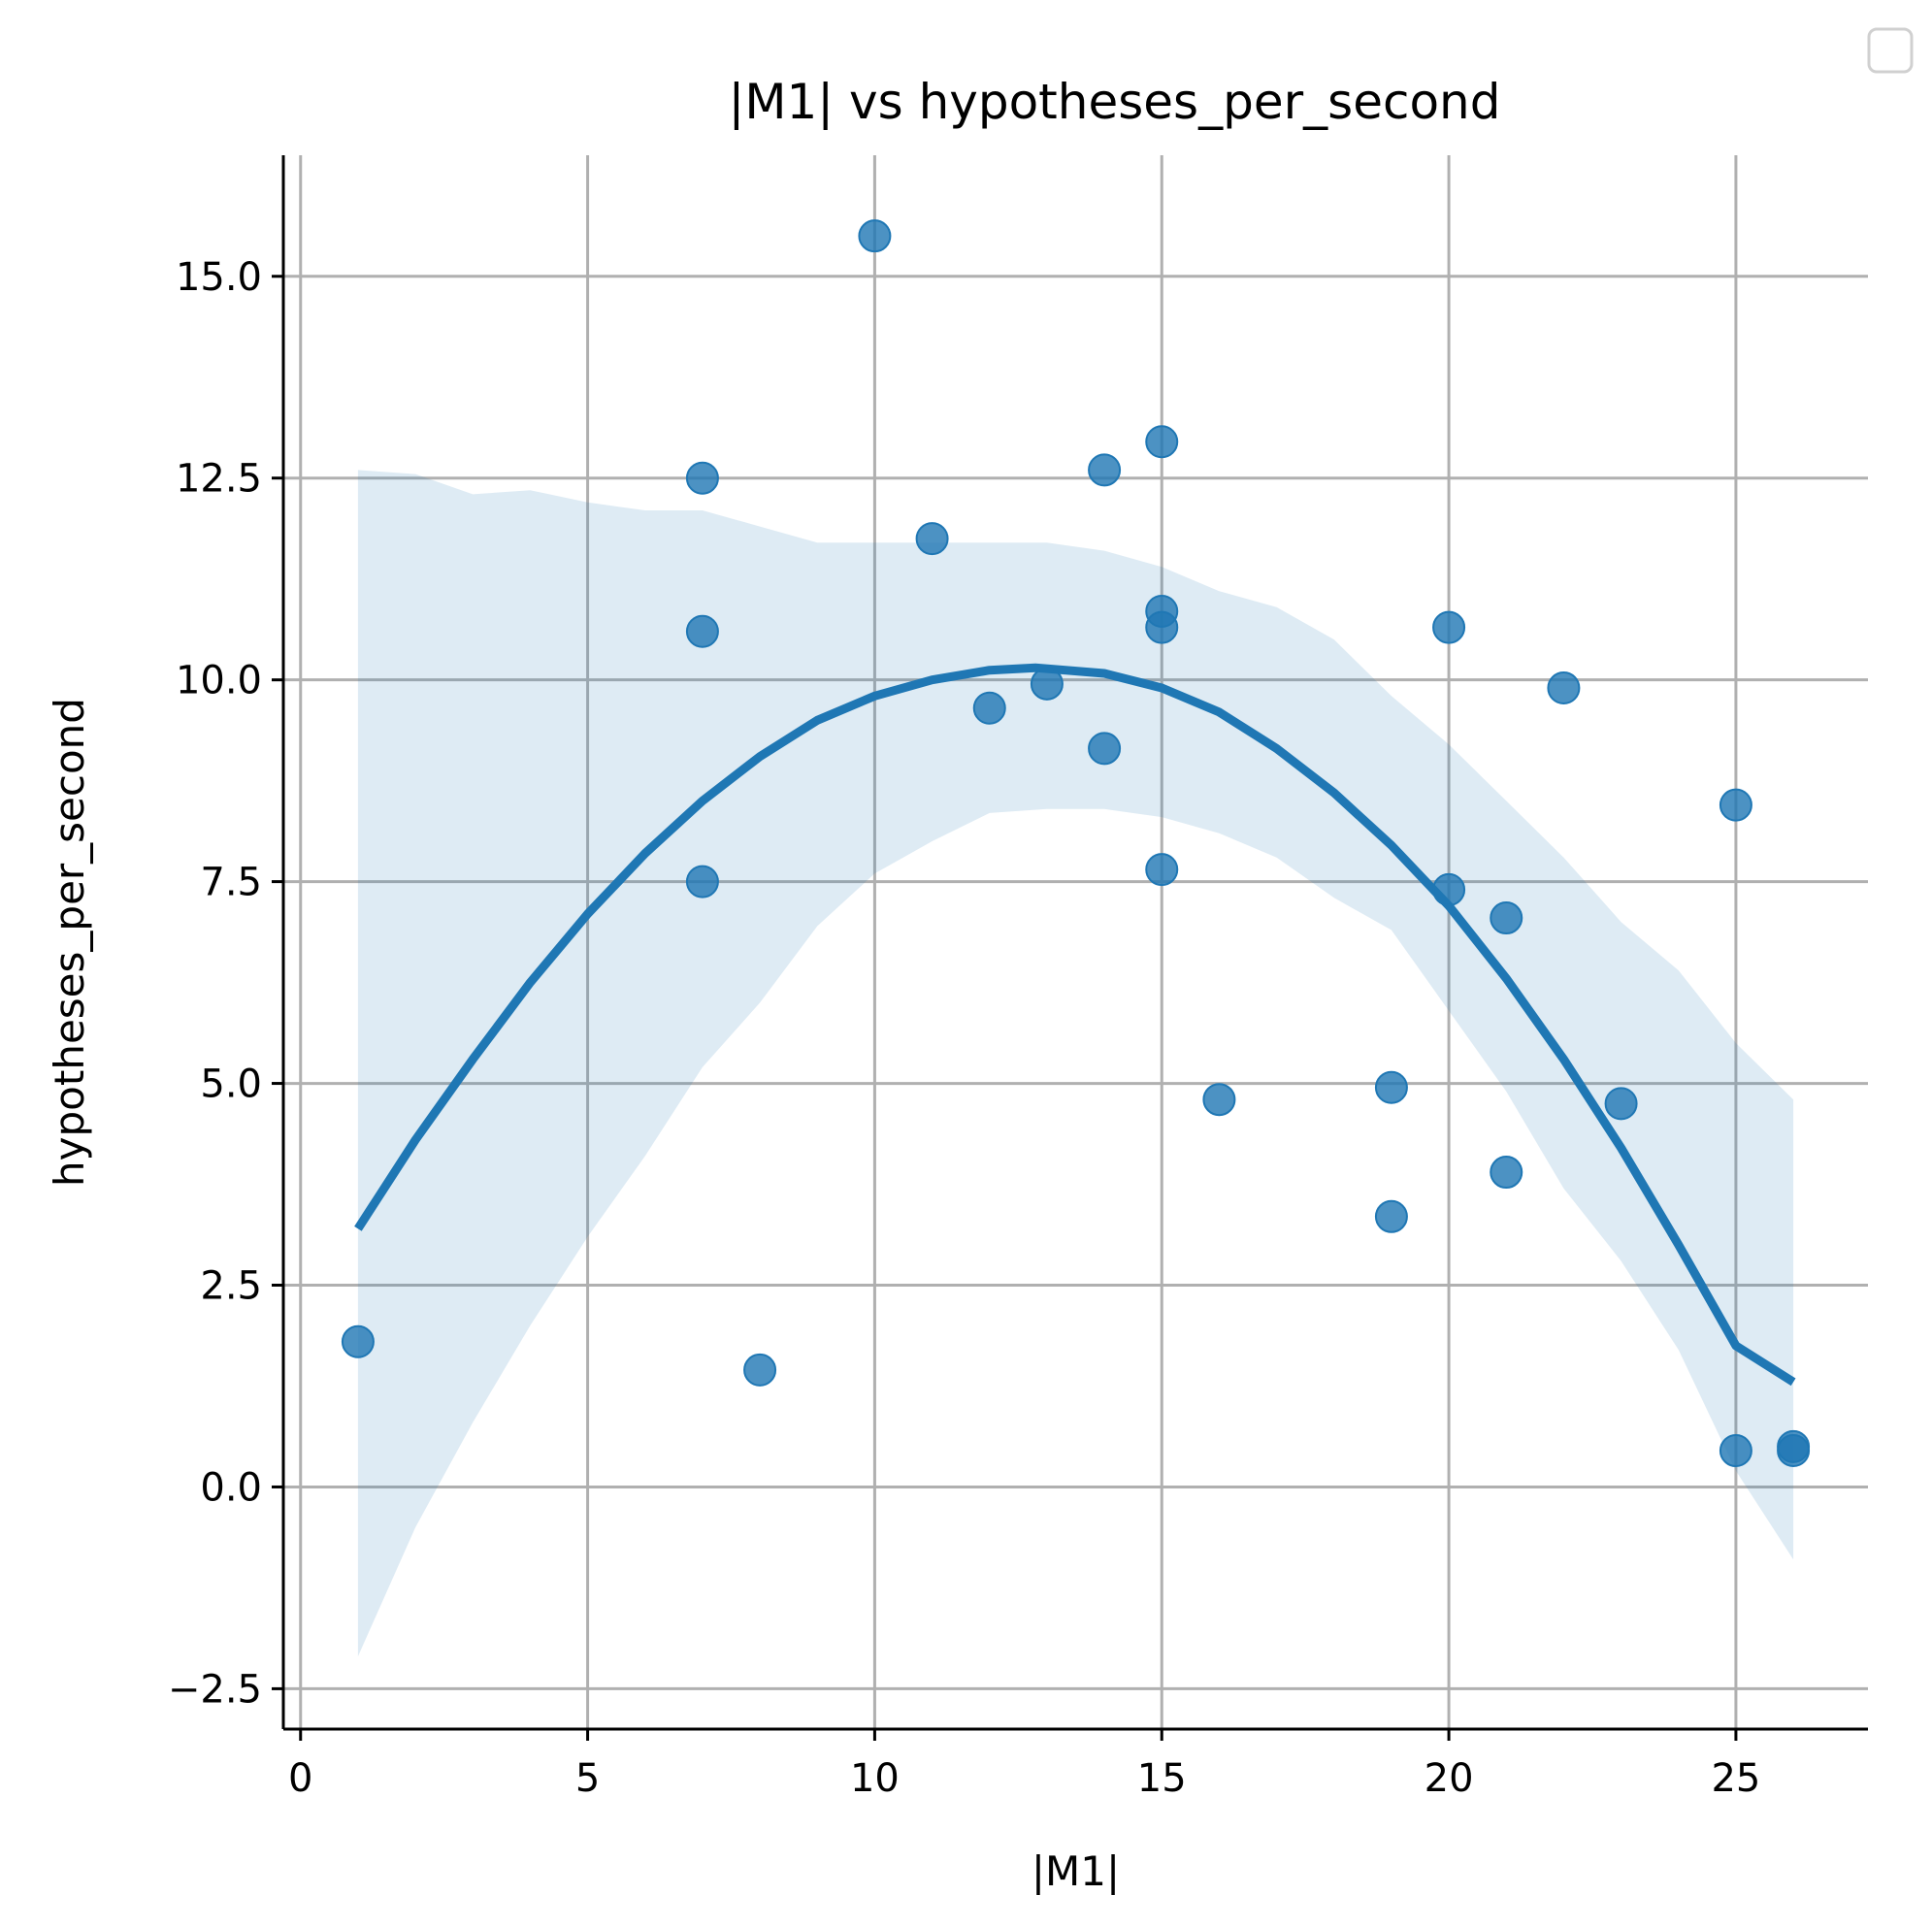 Image resolution: width=1932 pixels, height=1928 pixels. What do you see at coordinates (231, 1286) in the screenshot?
I see `y-tick-label: 2.5` at bounding box center [231, 1286].